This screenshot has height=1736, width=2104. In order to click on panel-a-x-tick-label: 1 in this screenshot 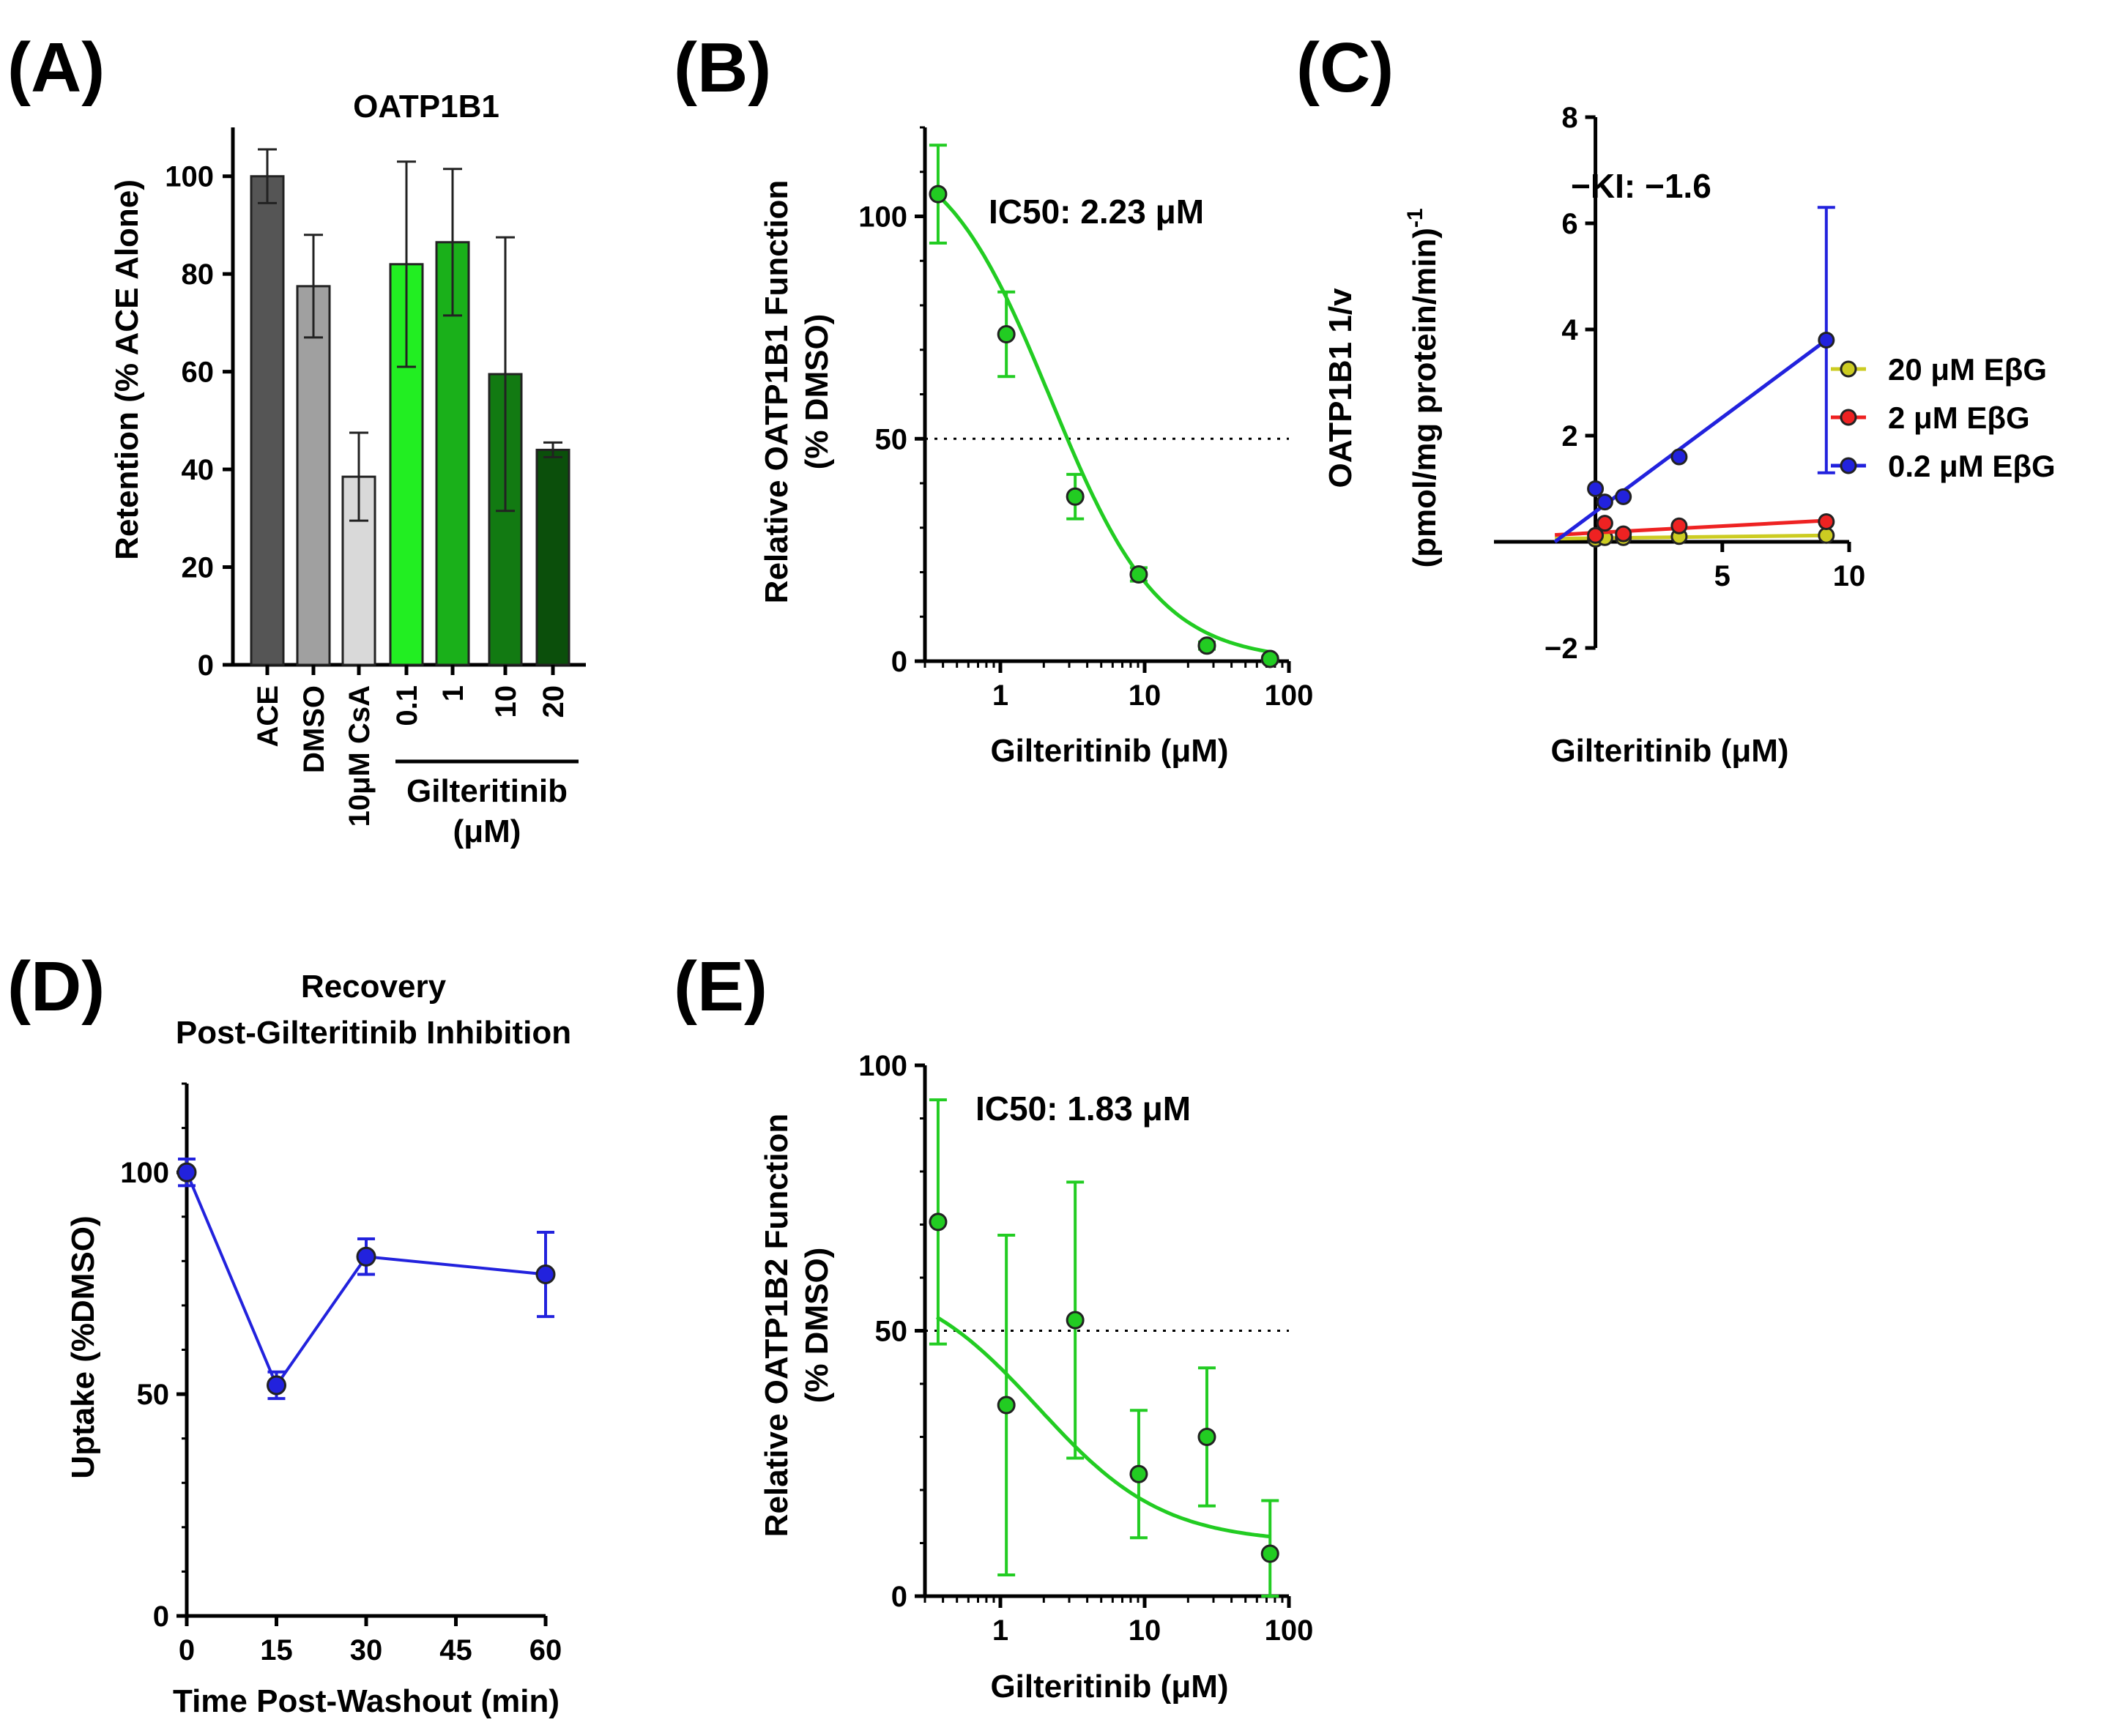, I will do `click(453, 693)`.